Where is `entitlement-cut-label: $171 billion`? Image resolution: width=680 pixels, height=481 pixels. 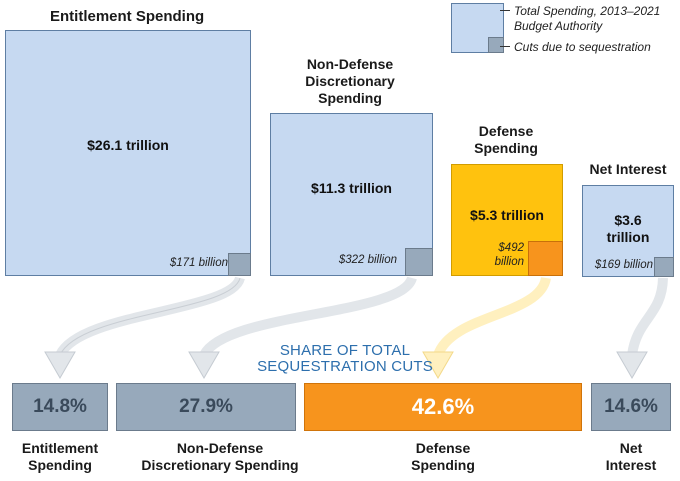
entitlement-cut-label: $171 billion is located at coordinates (198, 263).